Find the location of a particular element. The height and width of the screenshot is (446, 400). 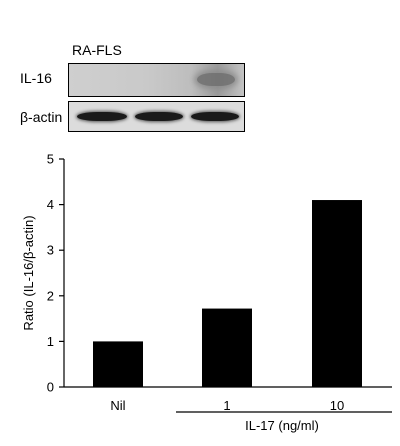

x-tick-label: 1 is located at coordinates (226, 405).